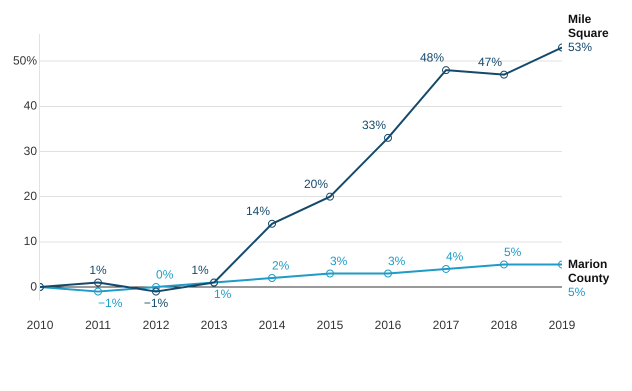 The height and width of the screenshot is (391, 632). Describe the element at coordinates (374, 125) in the screenshot. I see `data-label: 33%` at that location.